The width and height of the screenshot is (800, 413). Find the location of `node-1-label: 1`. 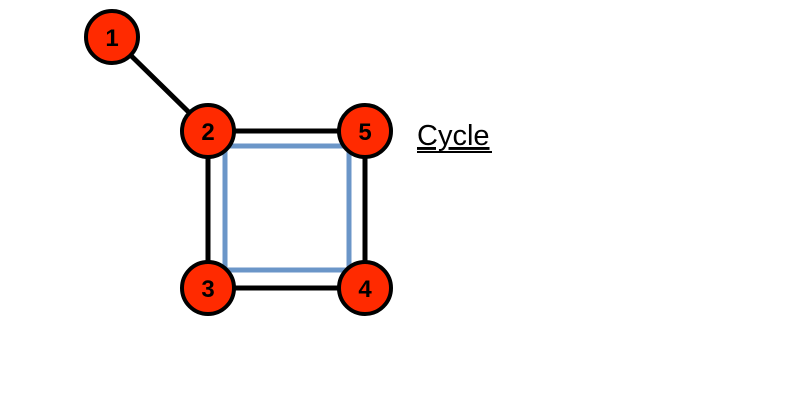

node-1-label: 1 is located at coordinates (111, 38).